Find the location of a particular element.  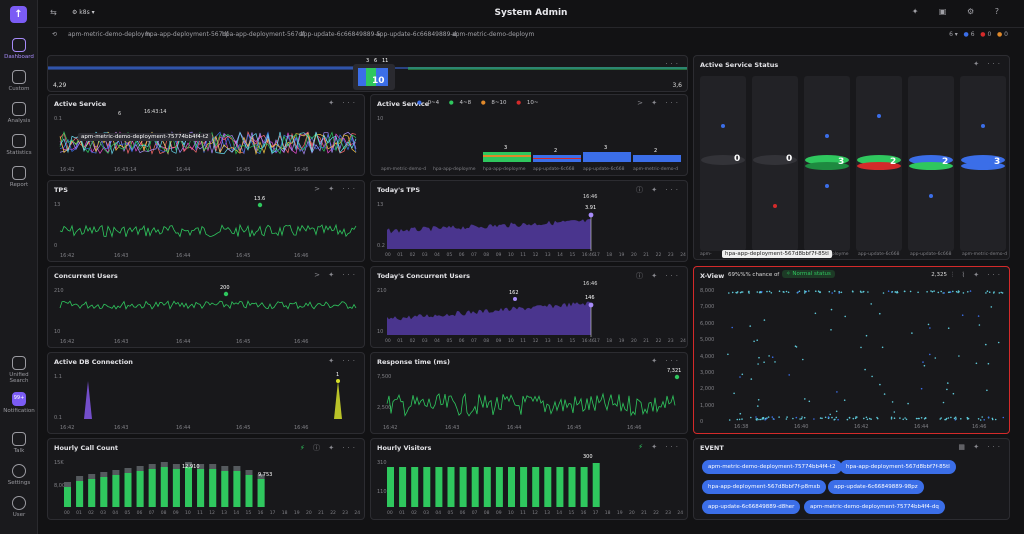

panel-controls: ⚡ ✦ ··· is located at coordinates (659, 447).